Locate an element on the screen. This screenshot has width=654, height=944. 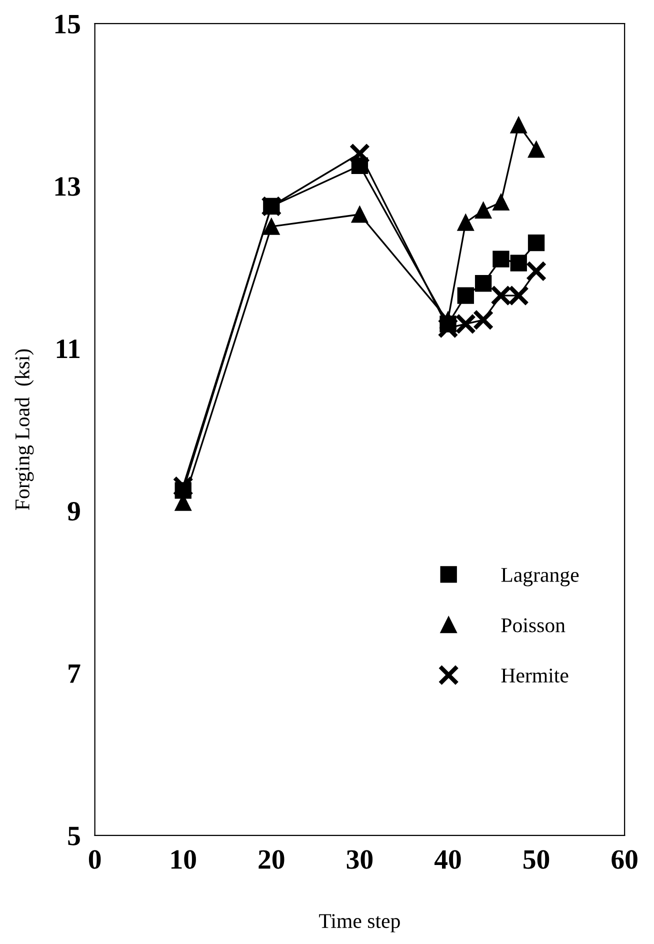
x-tick-label: 0 is located at coordinates (94, 859).